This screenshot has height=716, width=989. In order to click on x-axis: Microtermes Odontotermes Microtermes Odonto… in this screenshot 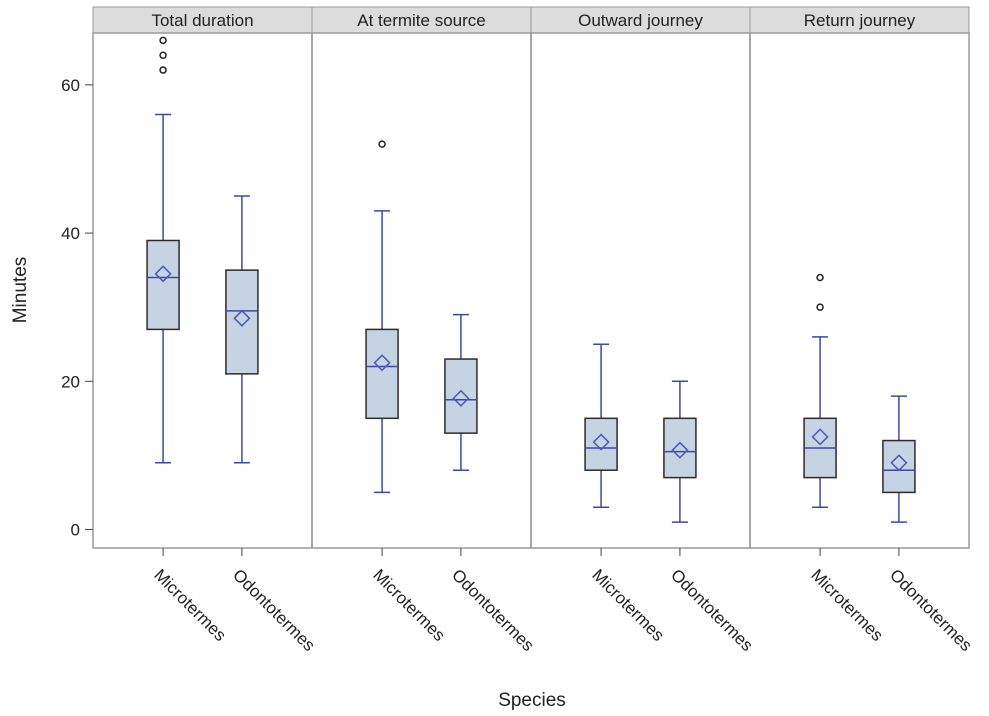, I will do `click(563, 601)`.